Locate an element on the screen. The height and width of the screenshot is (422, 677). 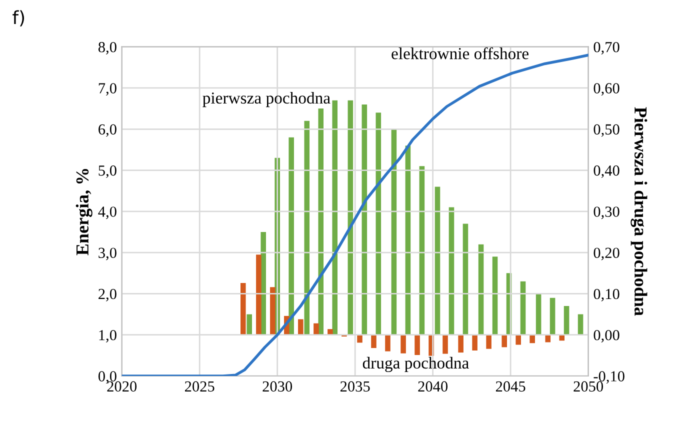
y2-tick-label: 0,00 is located at coordinates (607, 336).